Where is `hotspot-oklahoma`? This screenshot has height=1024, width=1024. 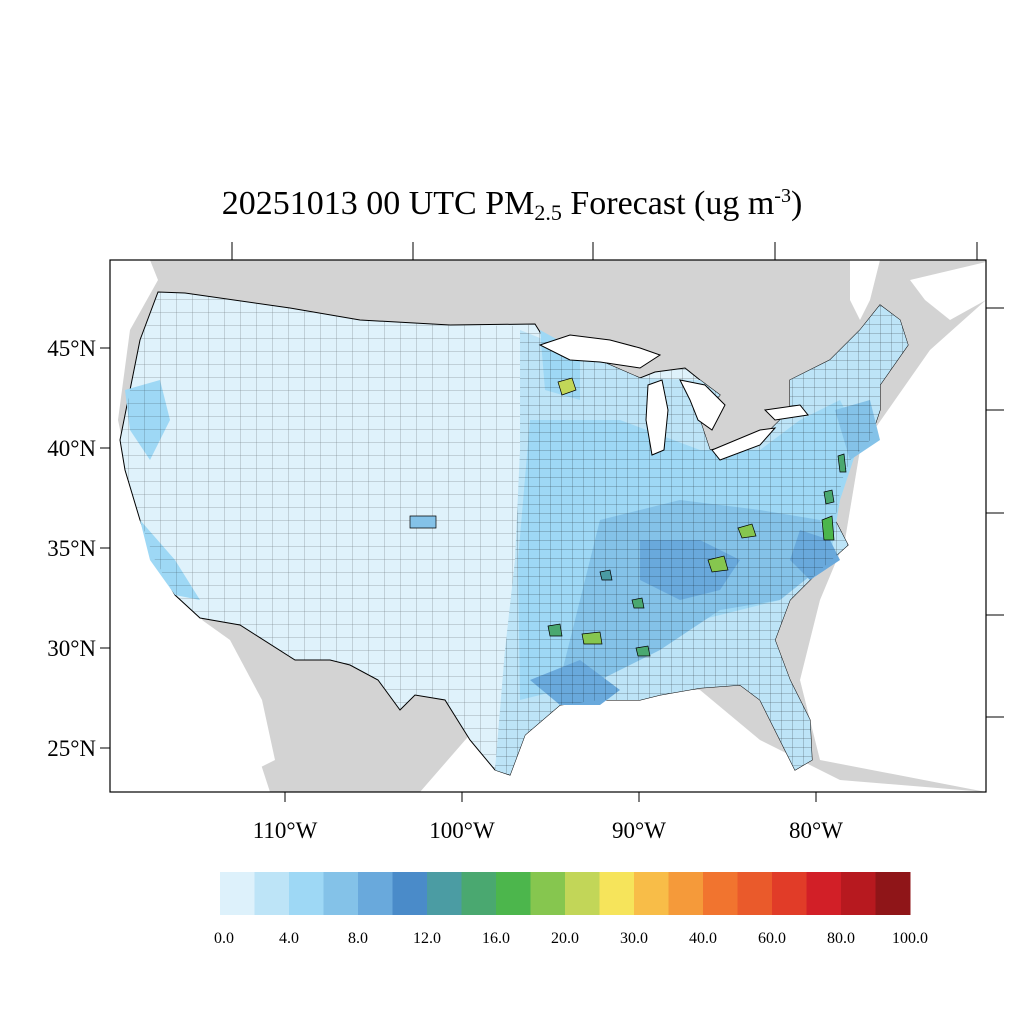
hotspot-oklahoma is located at coordinates (555, 630).